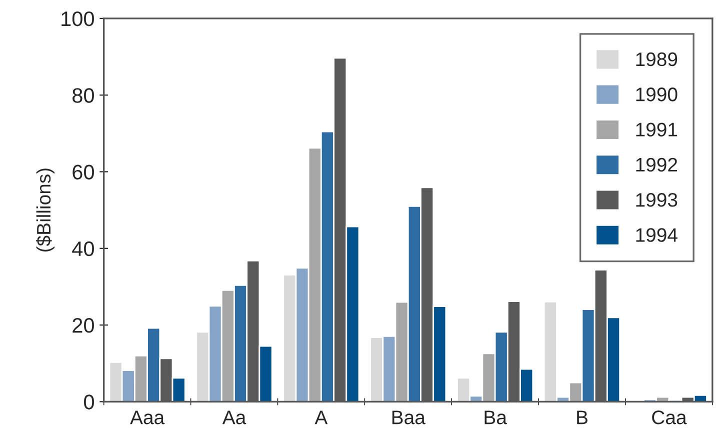 The height and width of the screenshot is (439, 716). I want to click on x-tick-label: Aa, so click(234, 417).